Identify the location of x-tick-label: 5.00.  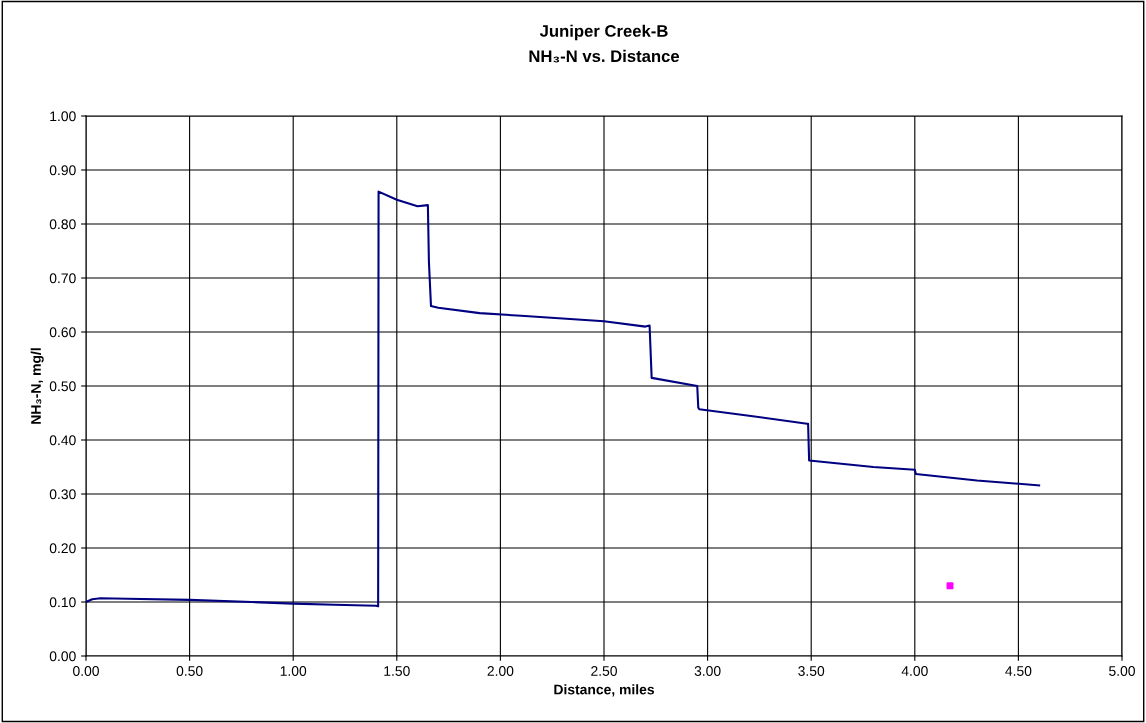
(1122, 671).